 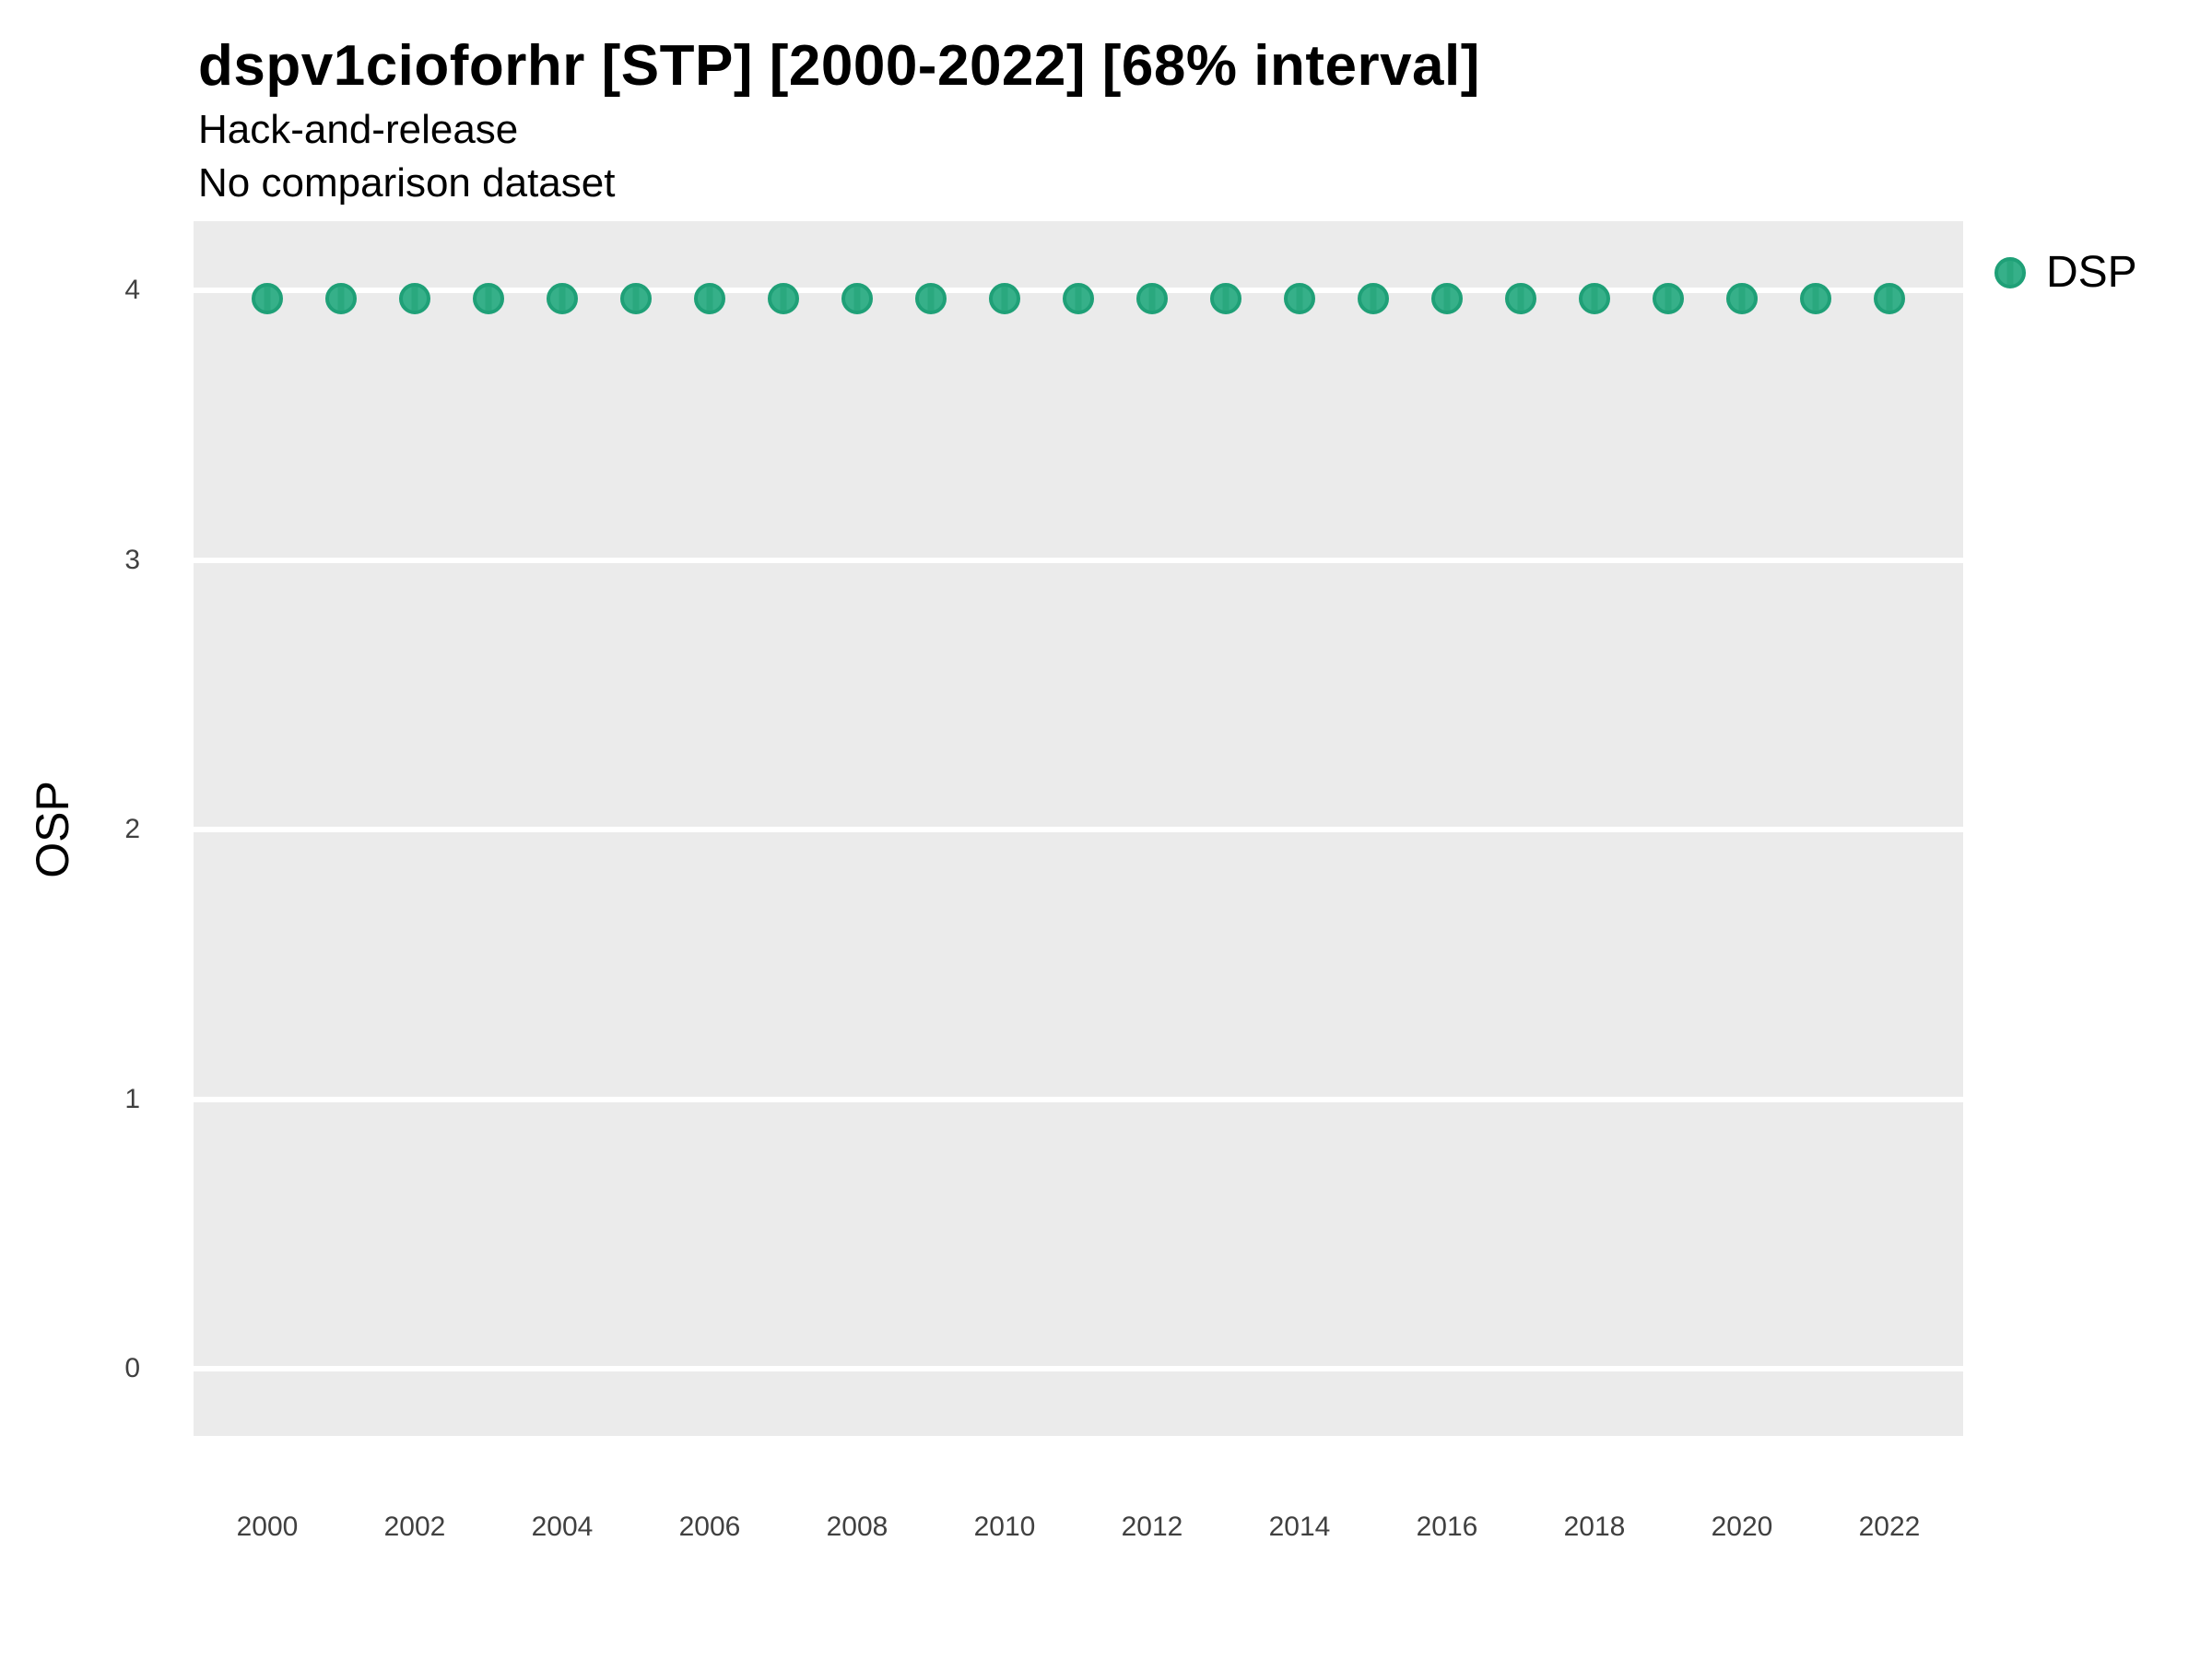 I want to click on data-point-2013, so click(x=1225, y=298).